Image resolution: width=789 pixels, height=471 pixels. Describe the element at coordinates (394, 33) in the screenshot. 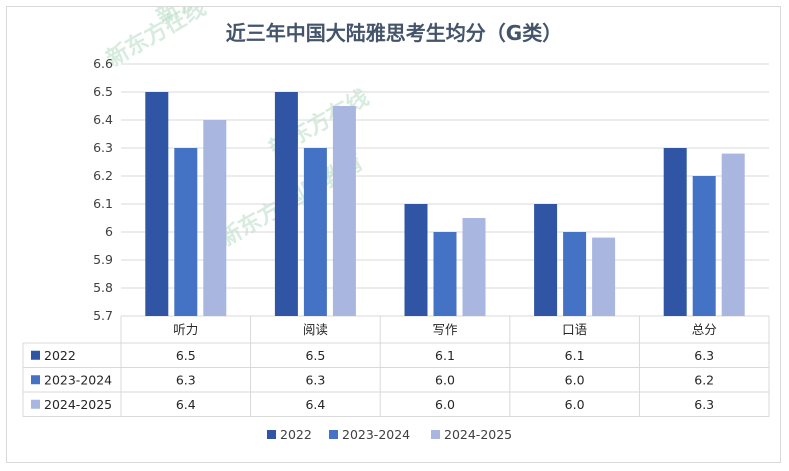

I see `chart-title: 近三年中国大陆雅思考生均分（G类）` at that location.